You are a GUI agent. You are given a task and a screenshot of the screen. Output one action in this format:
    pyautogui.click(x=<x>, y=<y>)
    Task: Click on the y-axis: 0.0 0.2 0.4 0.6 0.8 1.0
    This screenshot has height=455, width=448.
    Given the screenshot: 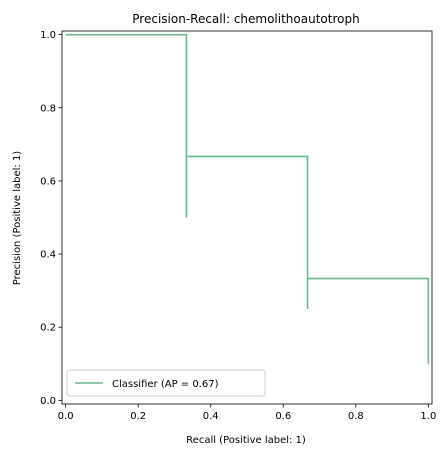 What is the action you would take?
    pyautogui.click(x=51, y=218)
    